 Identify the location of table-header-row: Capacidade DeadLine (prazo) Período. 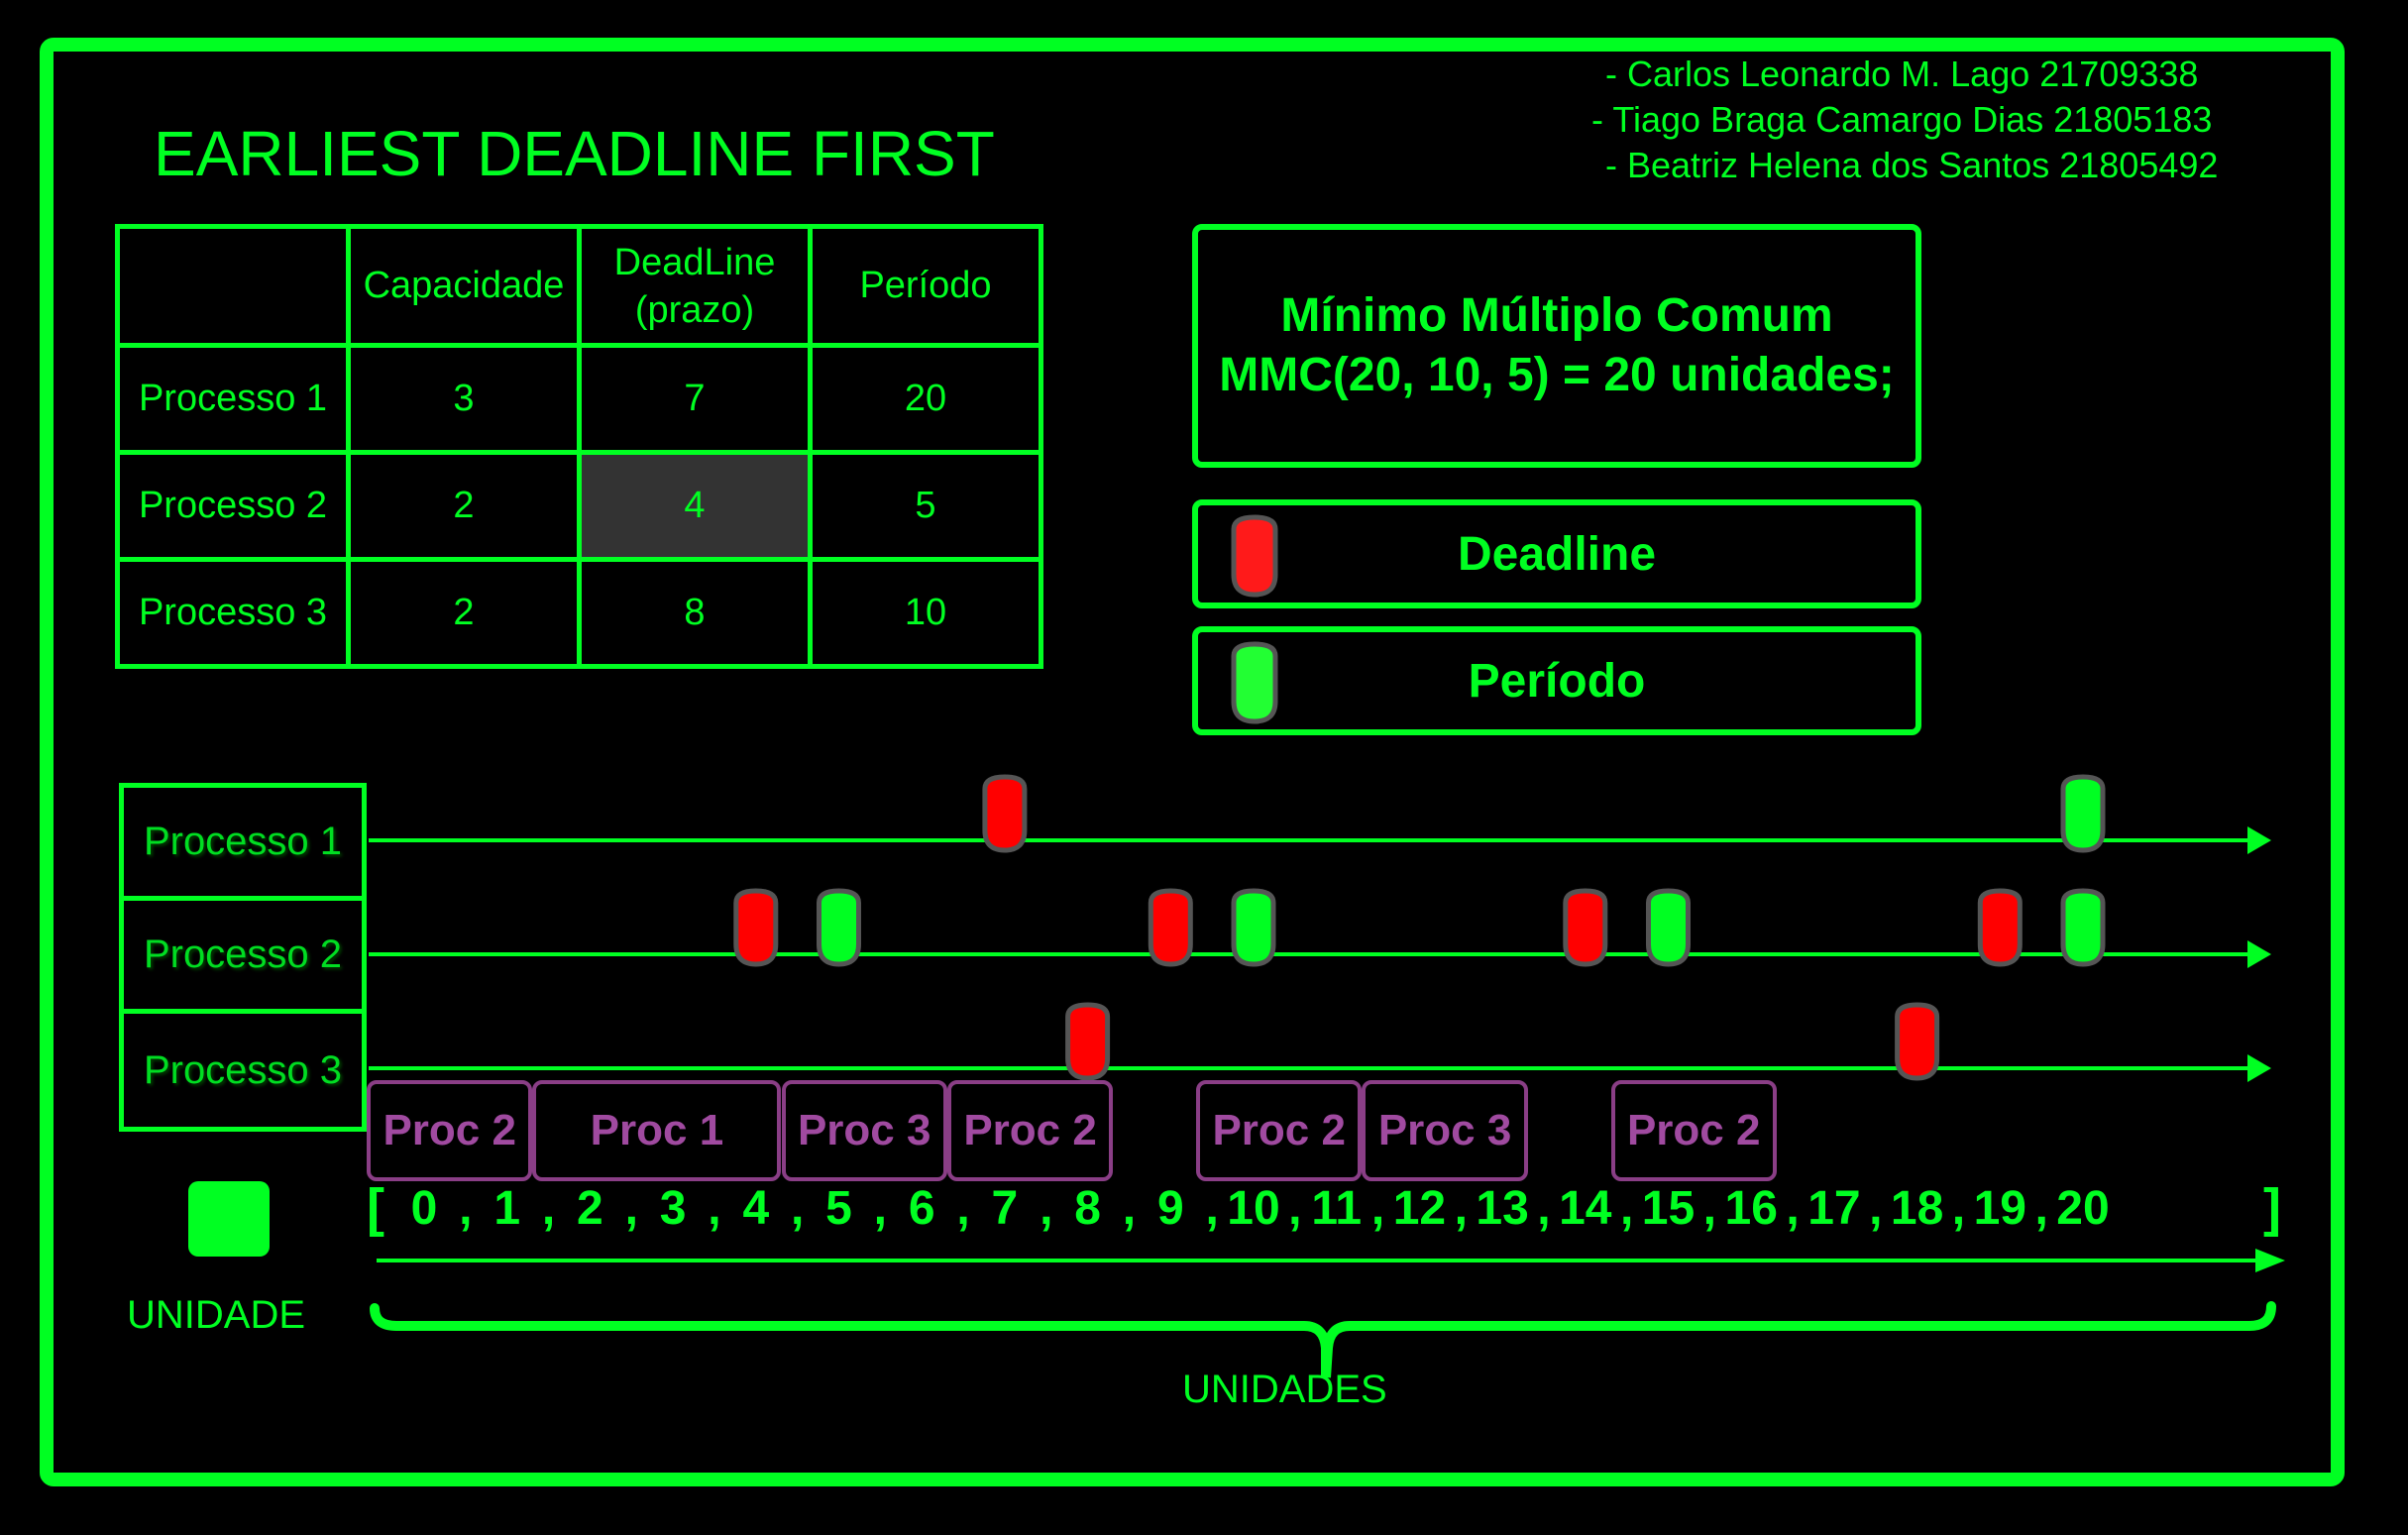
(579, 286).